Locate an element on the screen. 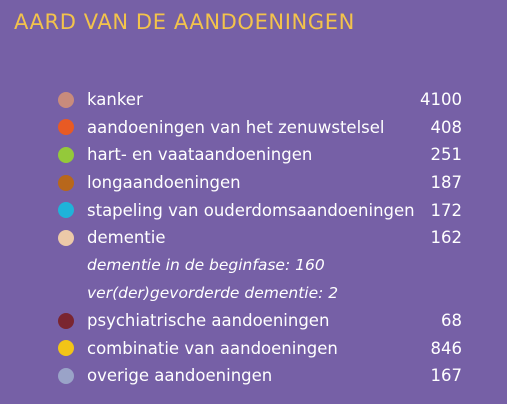 Image resolution: width=507 pixels, height=404 pixels. legend-row-psychiatrisch: psychiatrische aandoeningen 68 is located at coordinates (260, 321).